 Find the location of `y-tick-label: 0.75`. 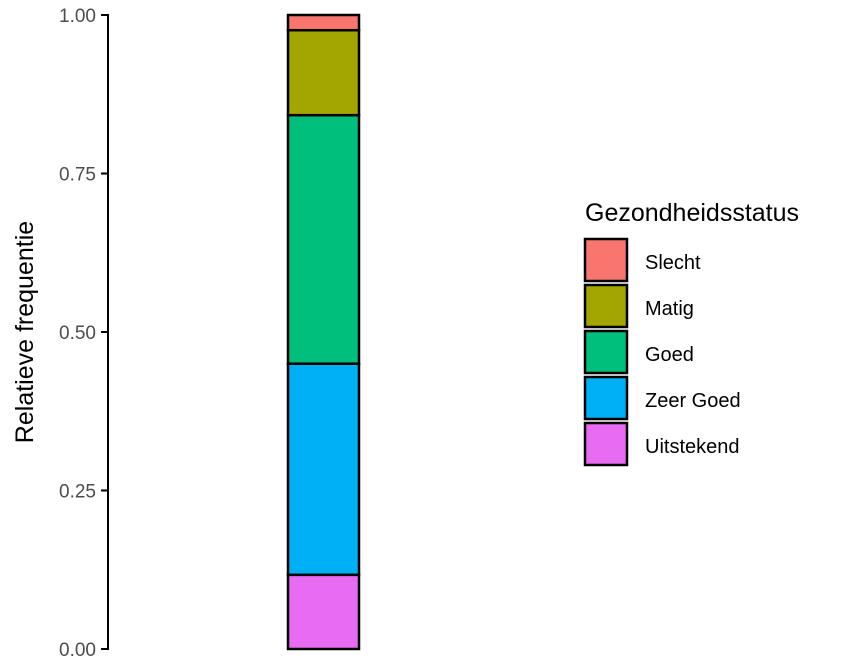

y-tick-label: 0.75 is located at coordinates (77, 175).